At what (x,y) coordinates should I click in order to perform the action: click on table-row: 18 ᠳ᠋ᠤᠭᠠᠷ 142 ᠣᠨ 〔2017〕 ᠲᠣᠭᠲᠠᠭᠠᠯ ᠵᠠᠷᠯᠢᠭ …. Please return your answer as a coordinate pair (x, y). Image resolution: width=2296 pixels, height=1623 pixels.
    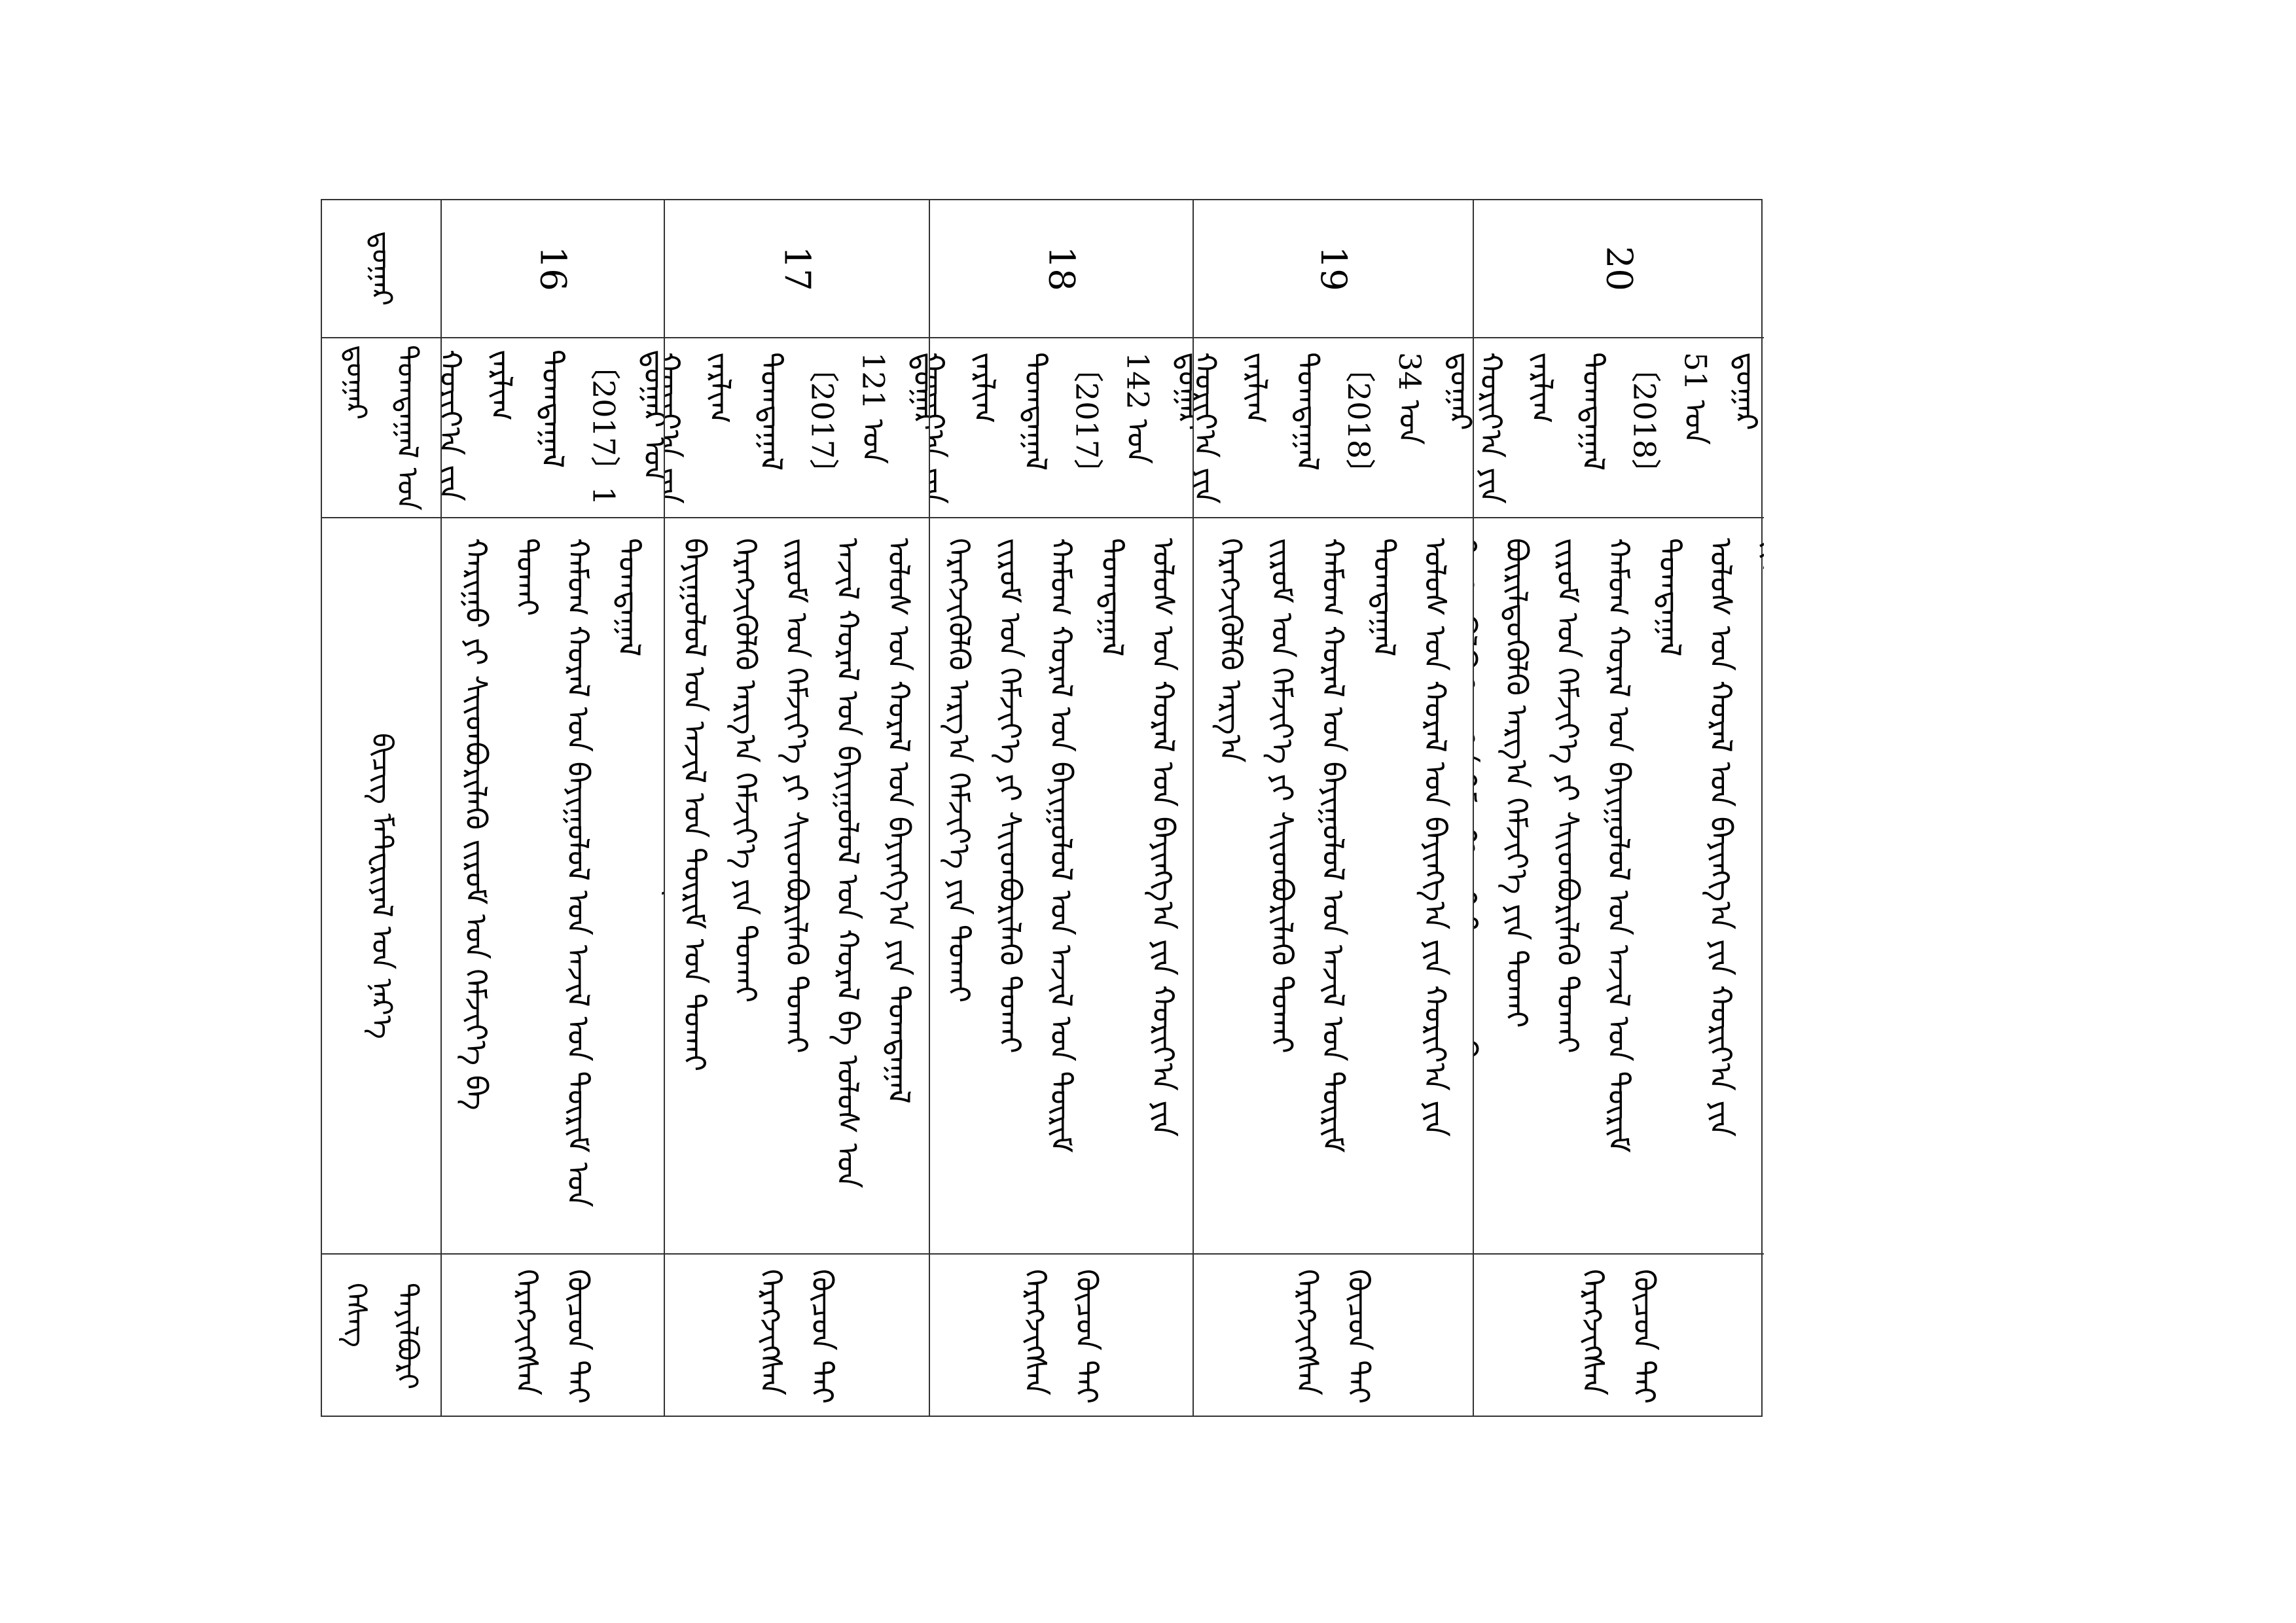
    Looking at the image, I should click on (1061, 808).